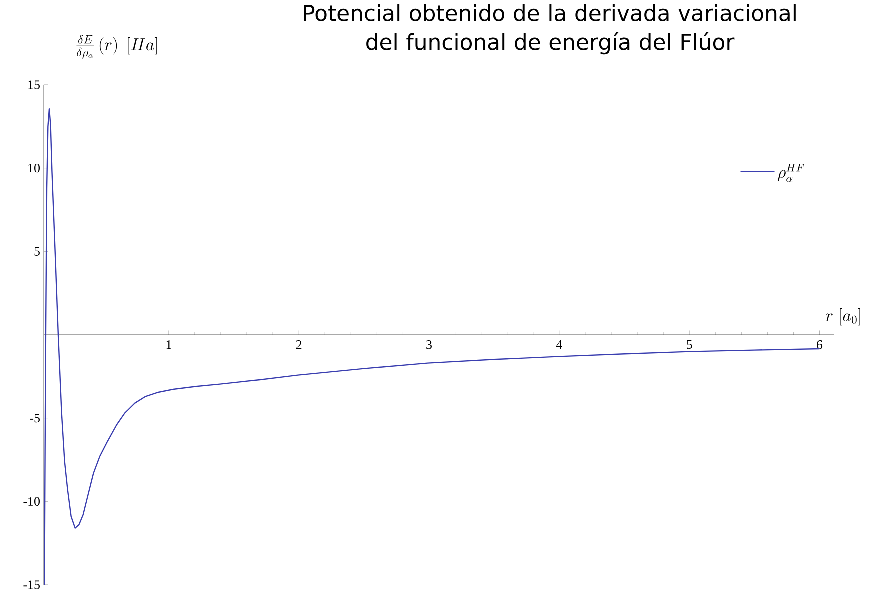 The width and height of the screenshot is (875, 593). I want to click on y-axis-title: $\frac{\delta E}{\delta \rho_\alpha}\left(r\right)\;[Ha]$, so click(117, 47).